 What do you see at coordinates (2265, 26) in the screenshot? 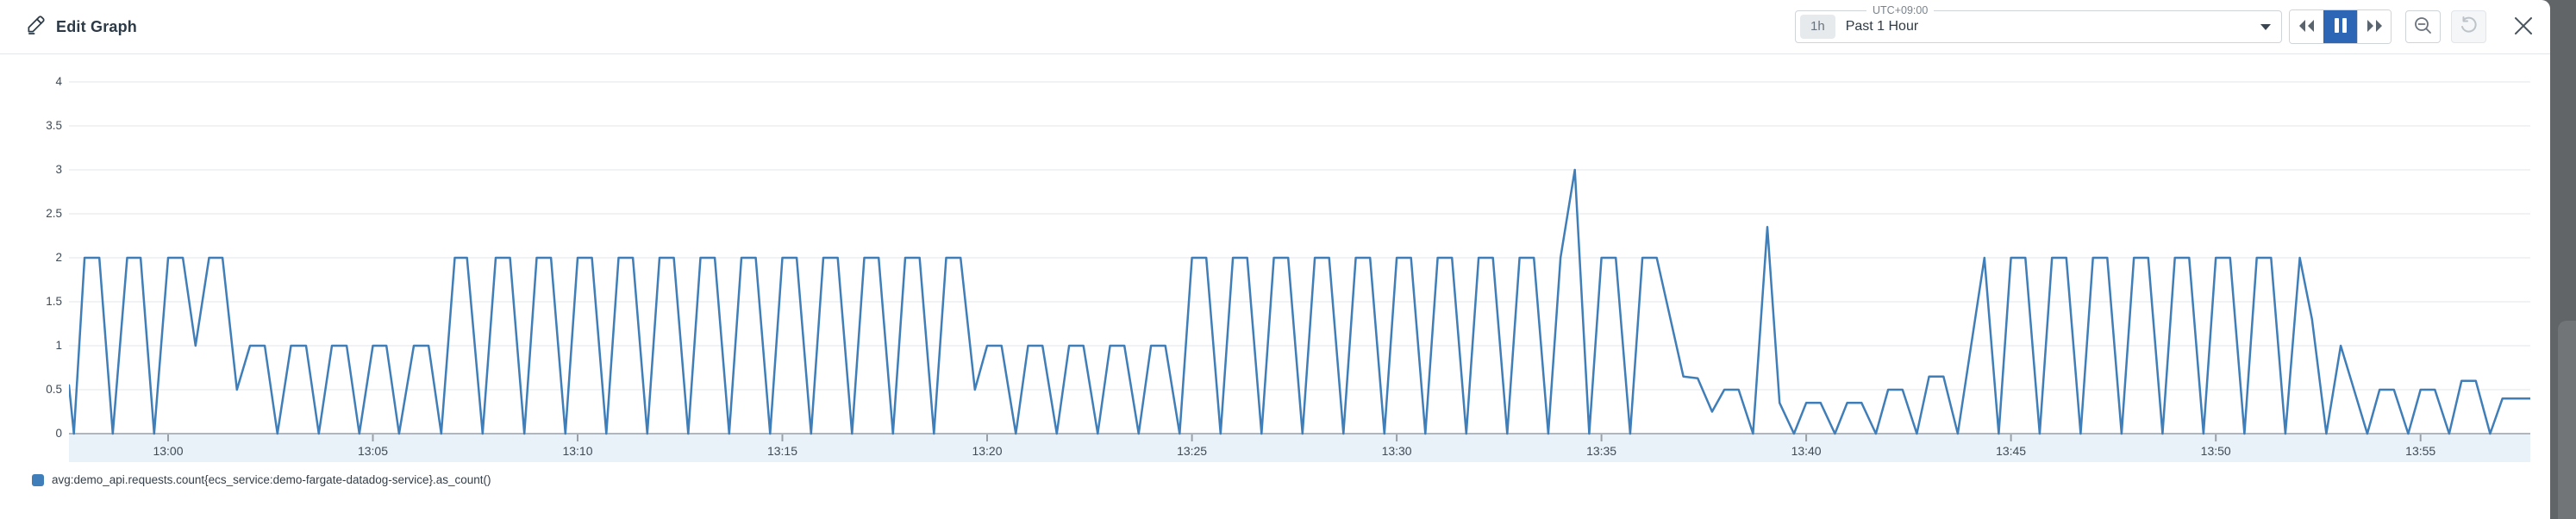
I see `chevron-down-icon` at bounding box center [2265, 26].